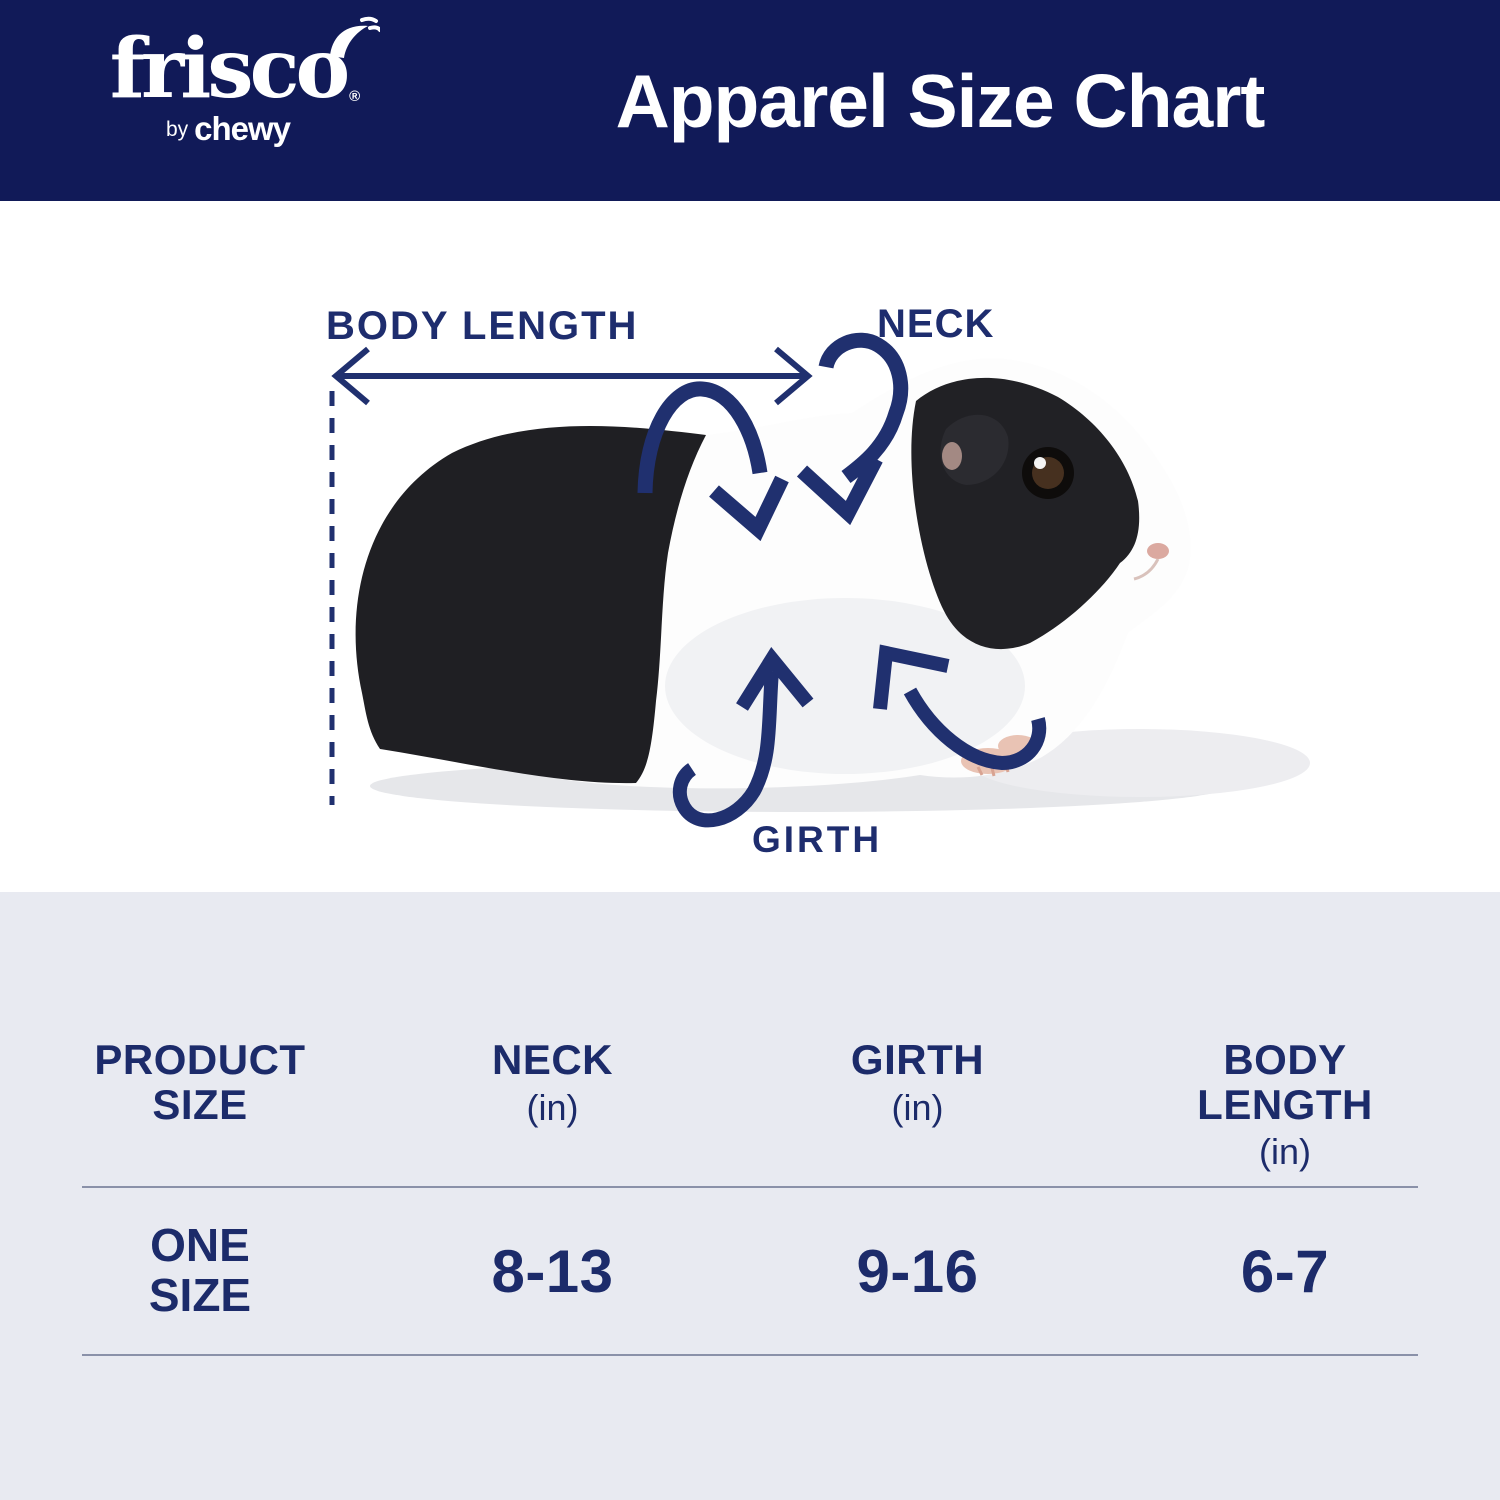  I want to click on column-header-neck: NECK (in), so click(552, 1105).